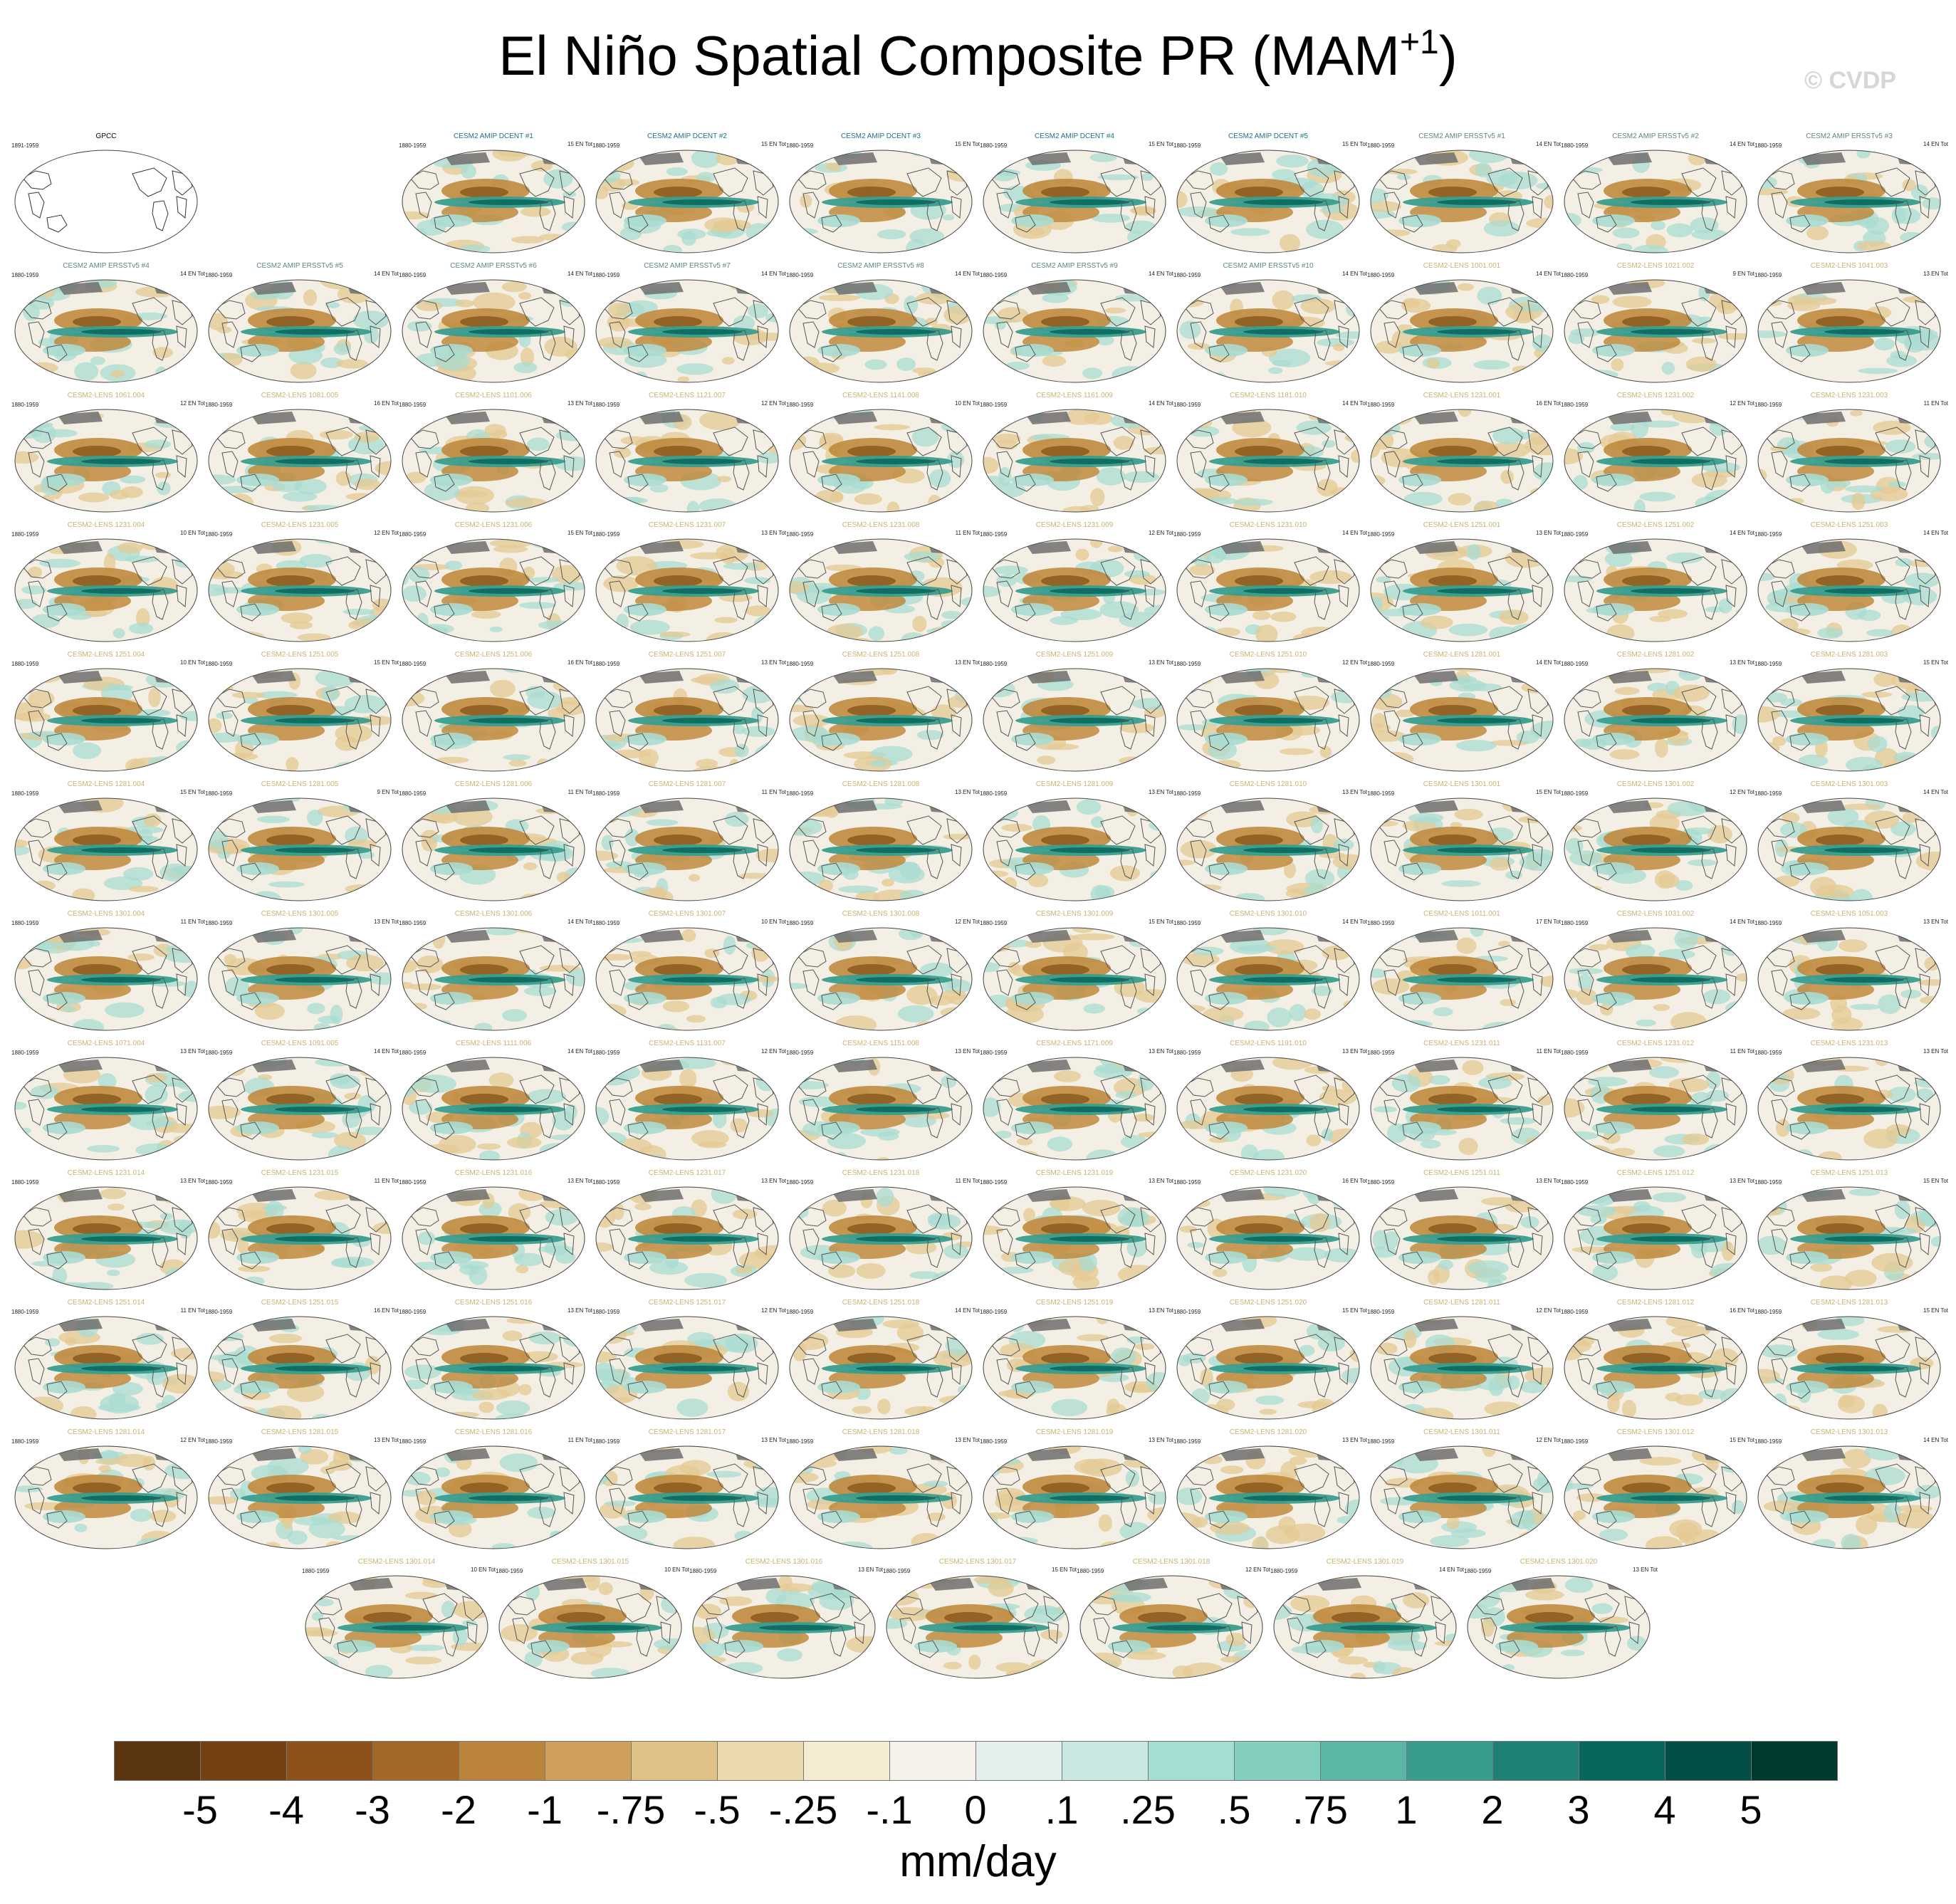 This screenshot has height=1904, width=1956. I want to click on map-panel: CESM2-LENS 1281.017 1880-1959 13 EN Tot, so click(688, 1490).